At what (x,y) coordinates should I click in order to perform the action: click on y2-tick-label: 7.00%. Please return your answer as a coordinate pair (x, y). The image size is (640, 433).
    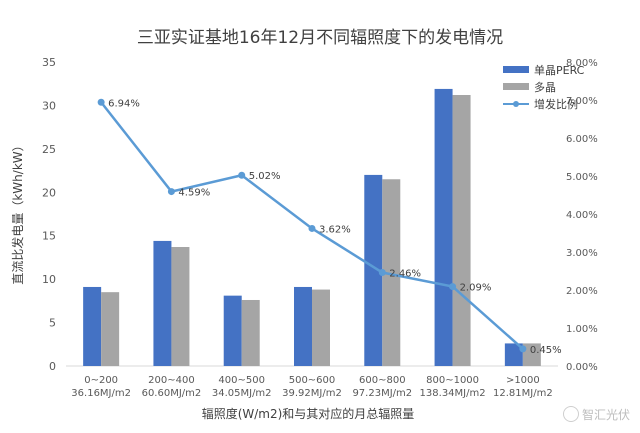
    Looking at the image, I should click on (582, 101).